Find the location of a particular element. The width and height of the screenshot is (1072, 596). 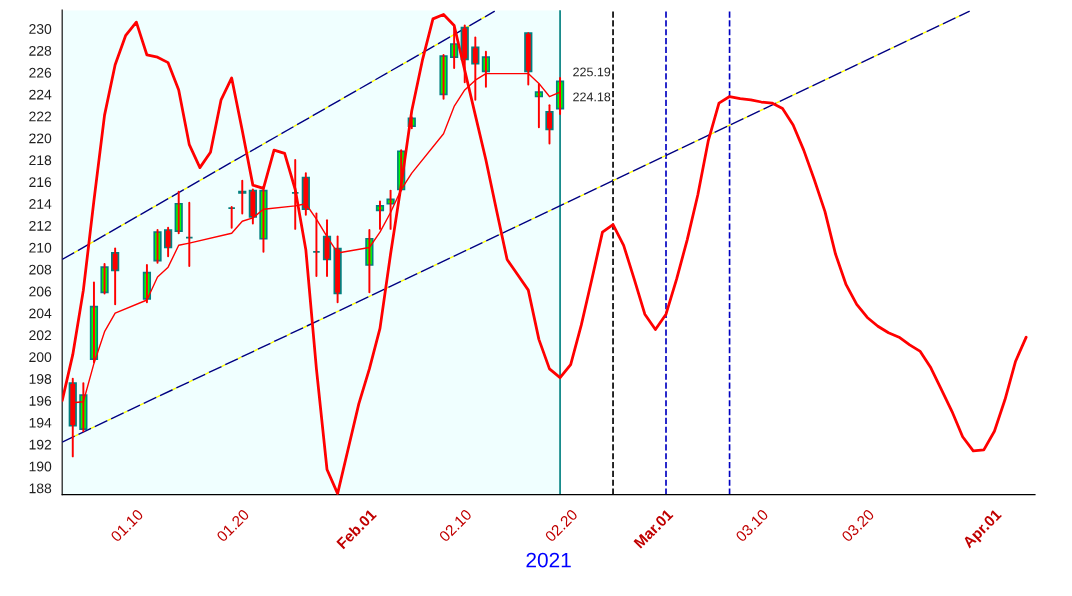

y-tick-label: 192 is located at coordinates (40, 444).